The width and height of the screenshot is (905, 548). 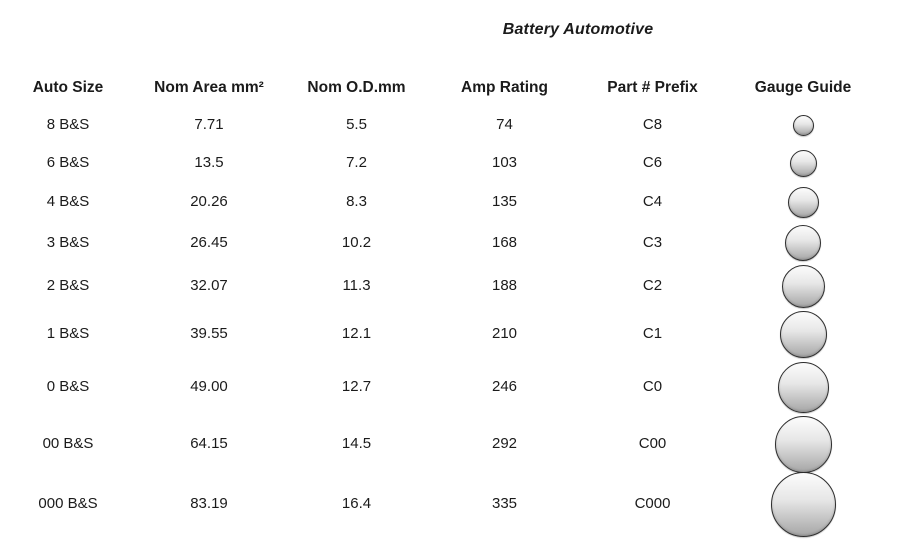 I want to click on table-row: 0 B&S 49.00 12.7 246 C0, so click(x=439, y=387).